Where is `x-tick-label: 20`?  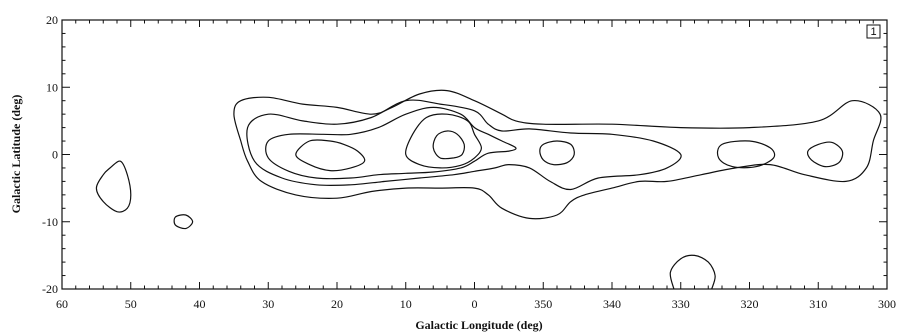 x-tick-label: 20 is located at coordinates (337, 304).